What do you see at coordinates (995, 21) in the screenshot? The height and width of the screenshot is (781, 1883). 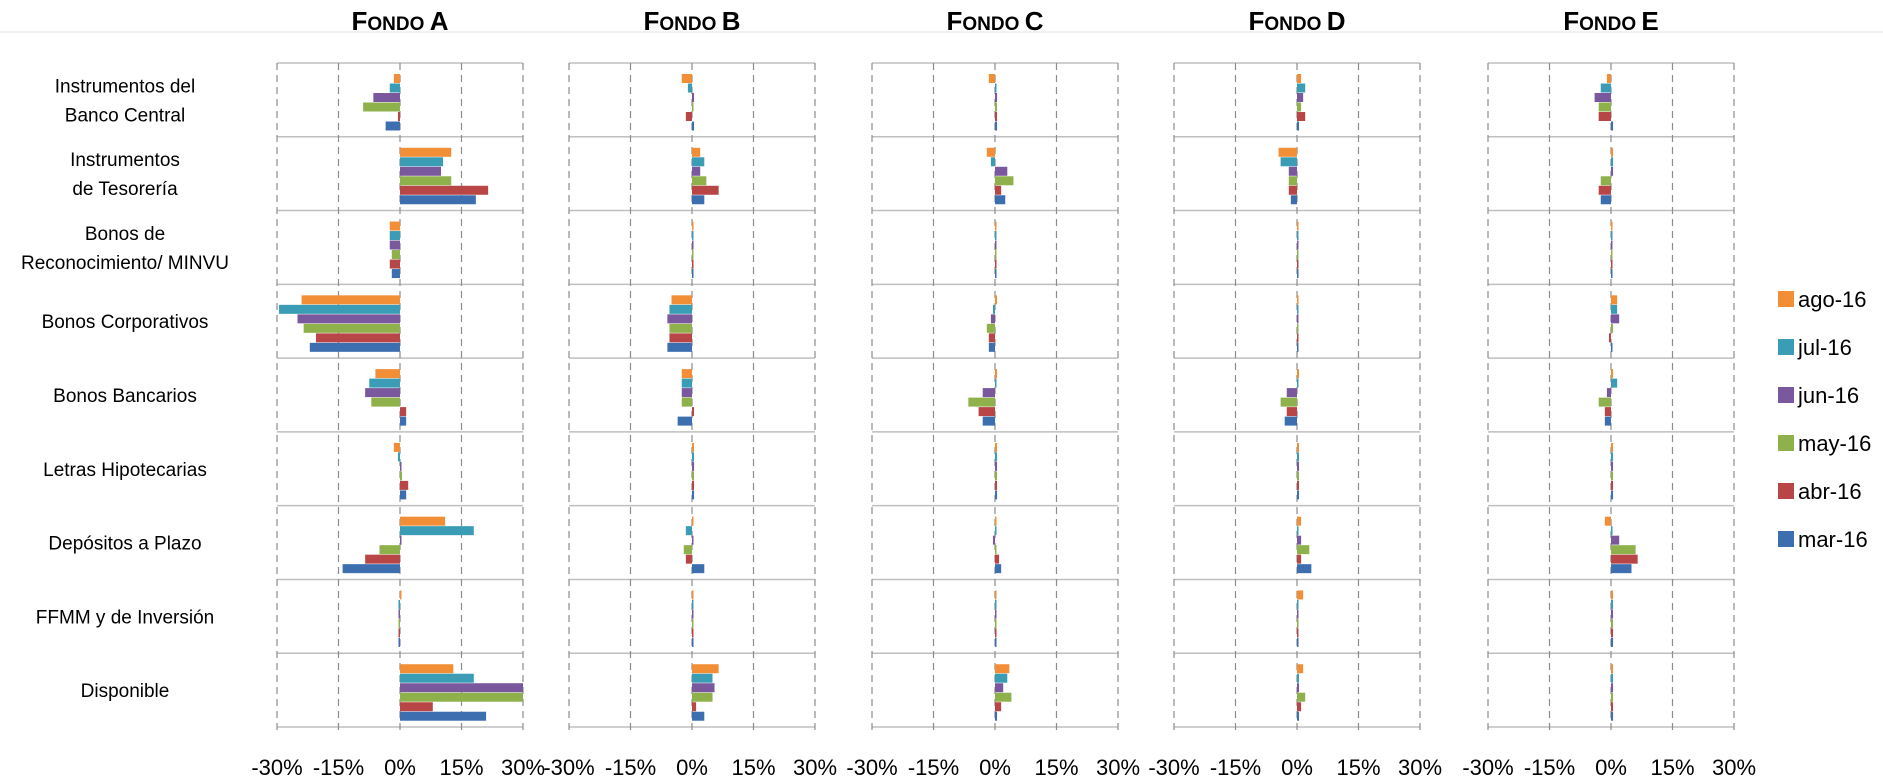 I see `panel-title: FONDO C` at bounding box center [995, 21].